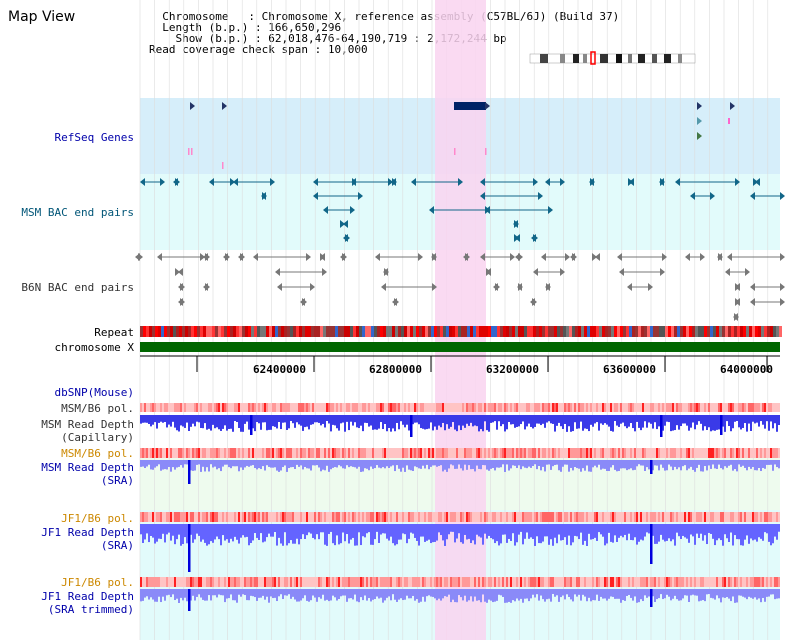 This screenshot has width=800, height=640. I want to click on track-label-msm-bac: MSM BAC end pairs, so click(77, 212).